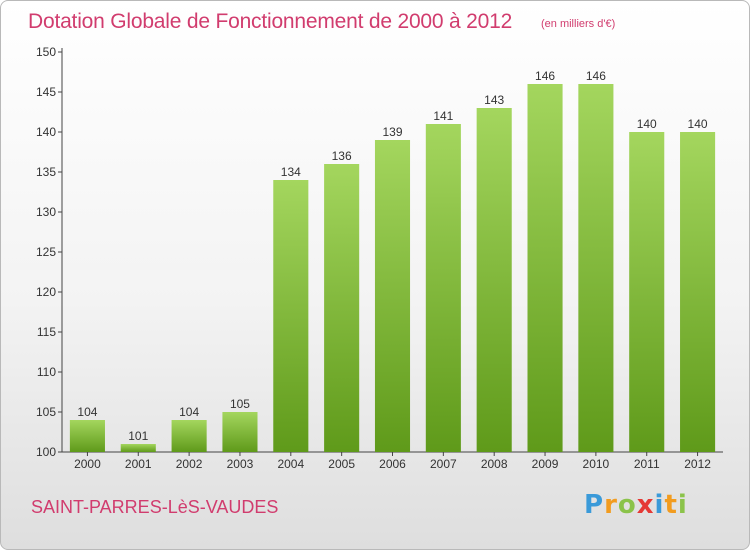 The width and height of the screenshot is (750, 550). What do you see at coordinates (342, 308) in the screenshot?
I see `bar-2005` at bounding box center [342, 308].